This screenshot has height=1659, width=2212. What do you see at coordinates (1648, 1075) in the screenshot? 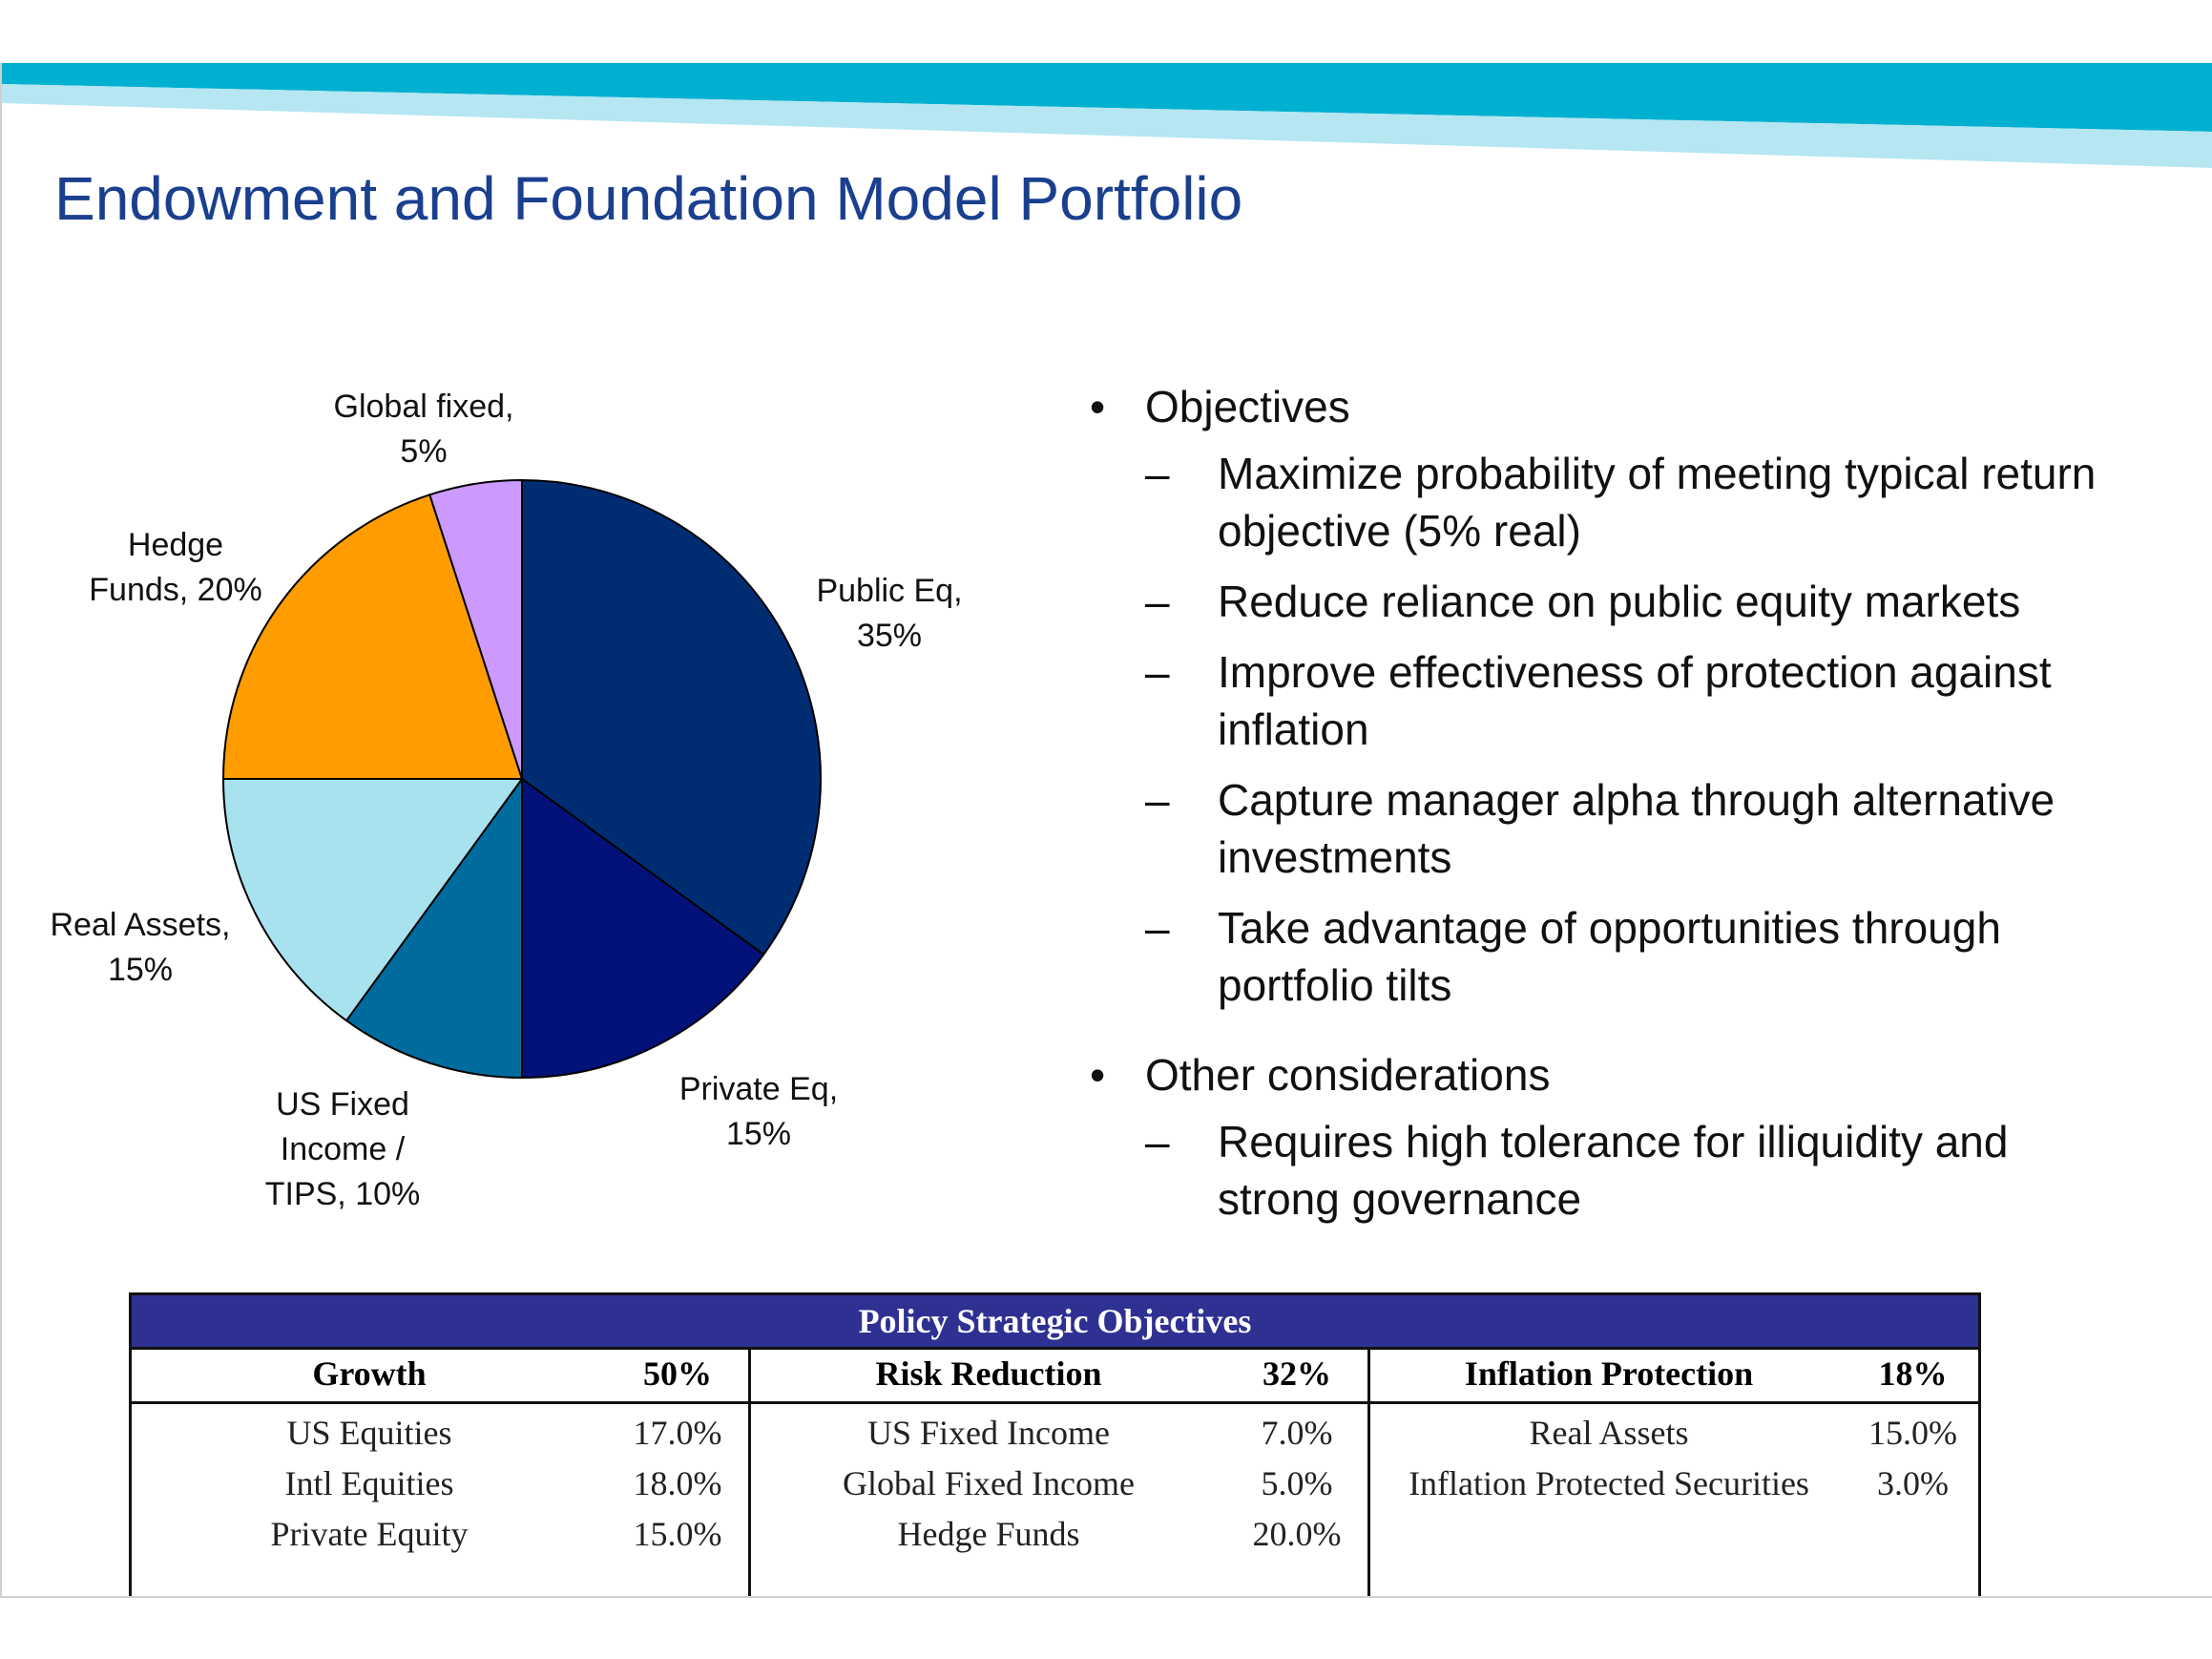
I see `bullet-other-considerations: • Other considerations` at bounding box center [1648, 1075].